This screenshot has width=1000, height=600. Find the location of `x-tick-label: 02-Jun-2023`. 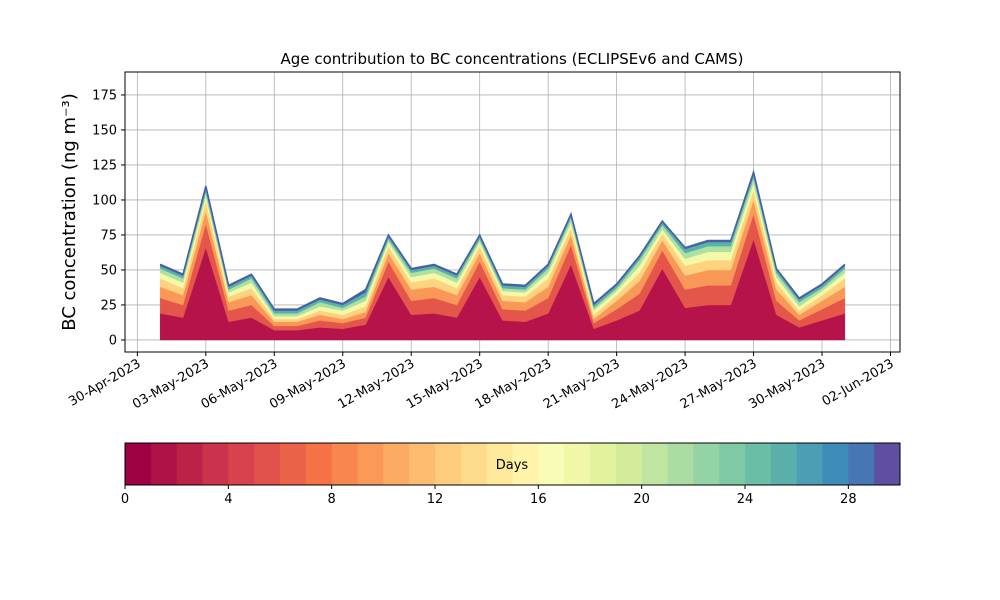

x-tick-label: 02-Jun-2023 is located at coordinates (858, 382).